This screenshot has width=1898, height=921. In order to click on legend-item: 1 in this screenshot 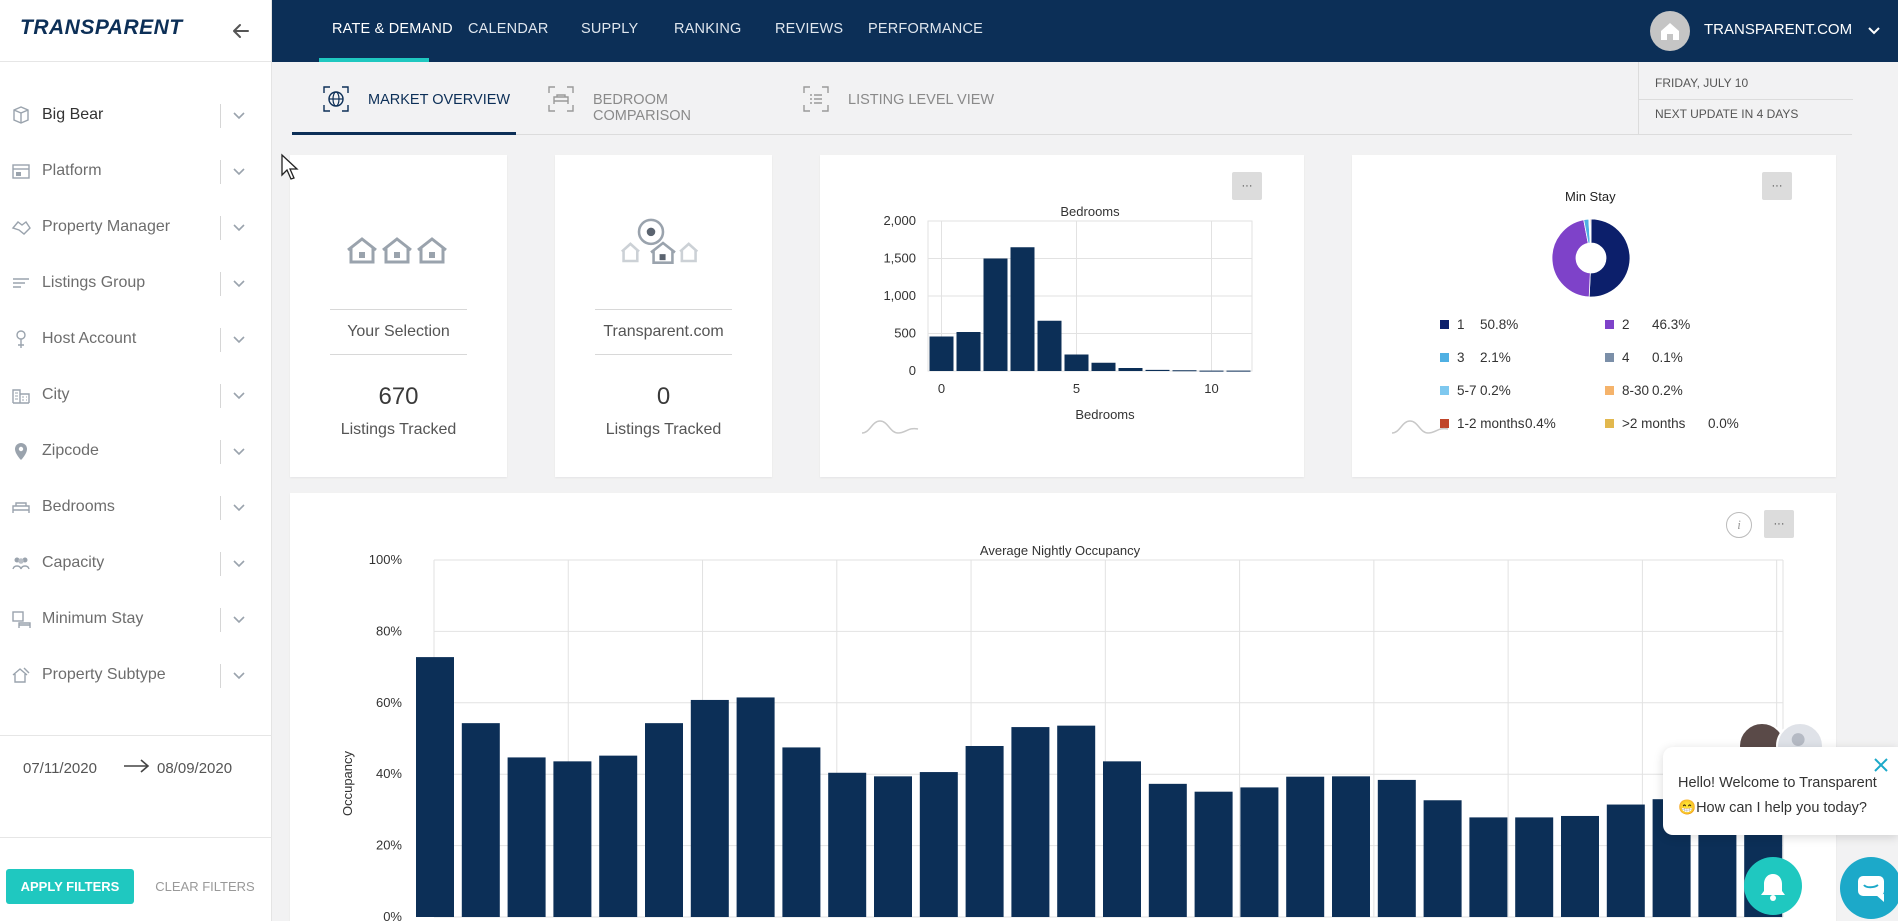, I will do `click(1452, 324)`.